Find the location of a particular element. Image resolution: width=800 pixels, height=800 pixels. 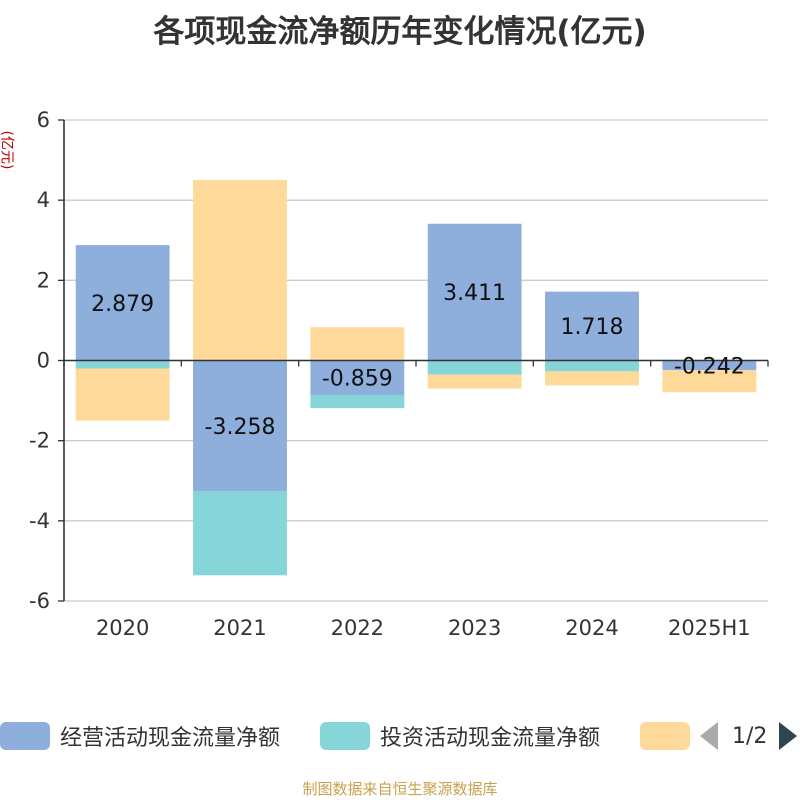

y-tick-label: -6 is located at coordinates (39, 601).